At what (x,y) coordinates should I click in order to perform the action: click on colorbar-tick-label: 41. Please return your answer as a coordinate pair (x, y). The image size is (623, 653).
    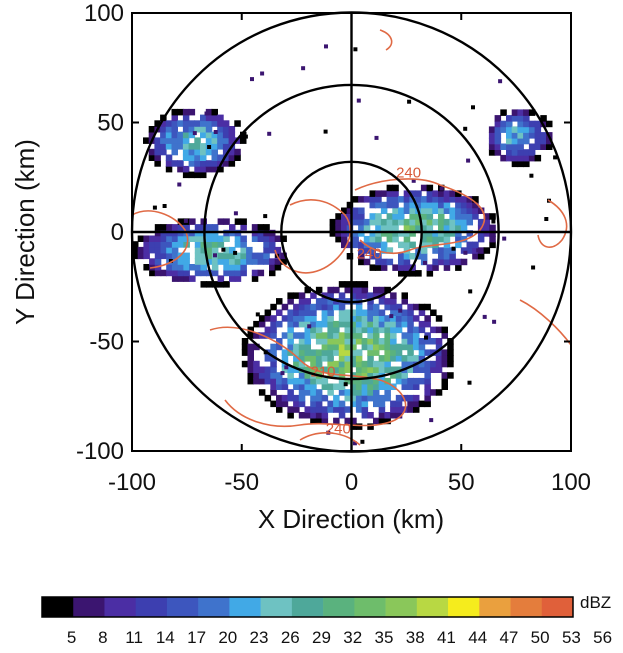
    Looking at the image, I should click on (446, 637).